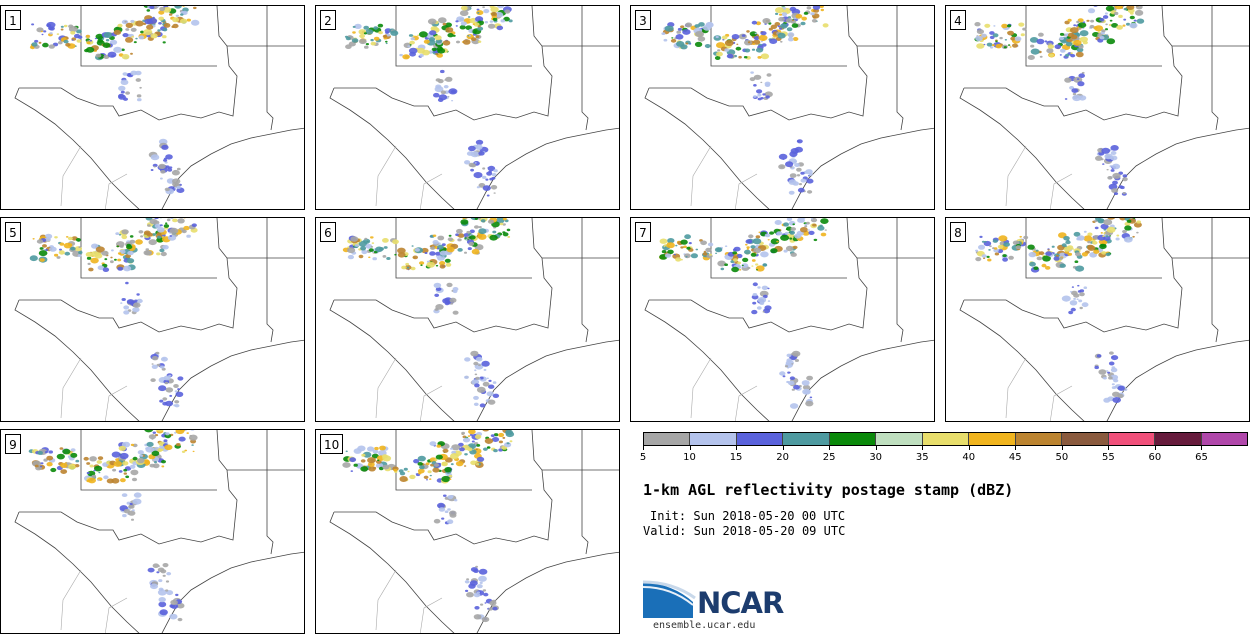 Image resolution: width=1260 pixels, height=635 pixels. What do you see at coordinates (328, 232) in the screenshot?
I see `member-number: 6` at bounding box center [328, 232].